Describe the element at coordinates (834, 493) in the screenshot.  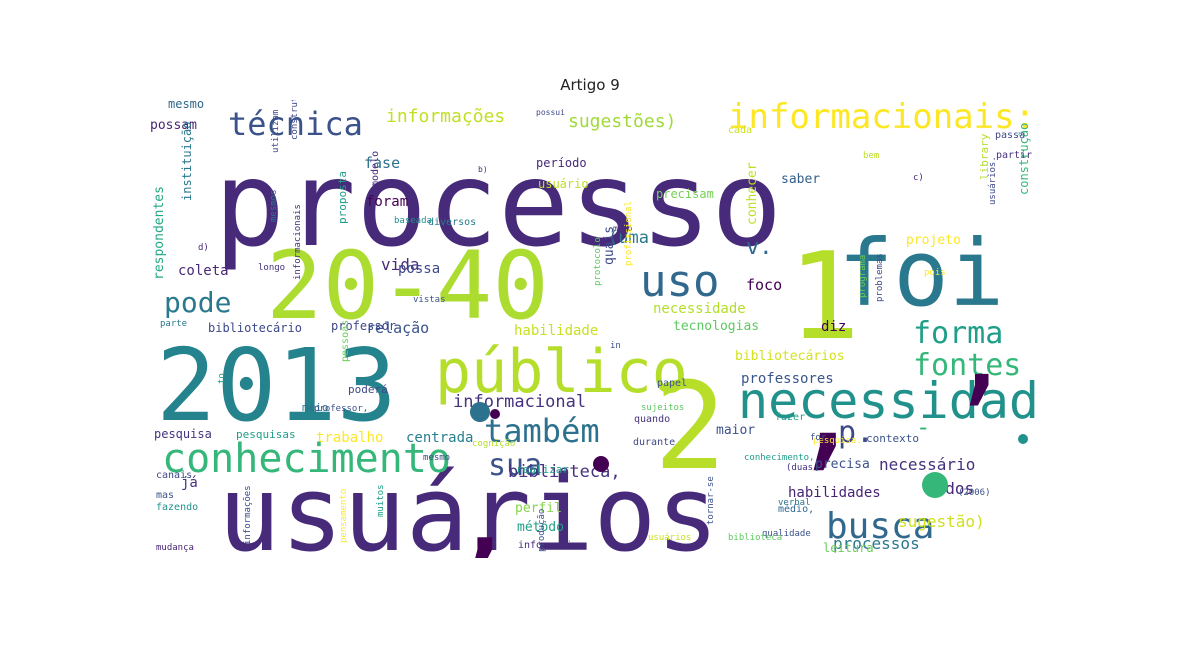
I see `cloud-word: habilidades` at that location.